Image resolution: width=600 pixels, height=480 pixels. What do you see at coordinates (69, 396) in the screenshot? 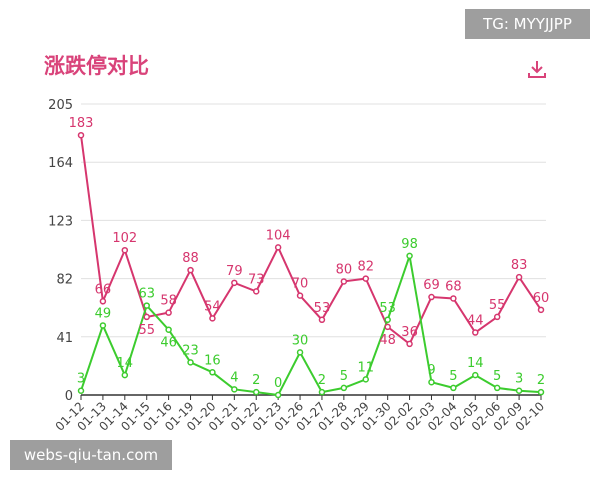
I see `y-tick-label: 0` at bounding box center [69, 396].